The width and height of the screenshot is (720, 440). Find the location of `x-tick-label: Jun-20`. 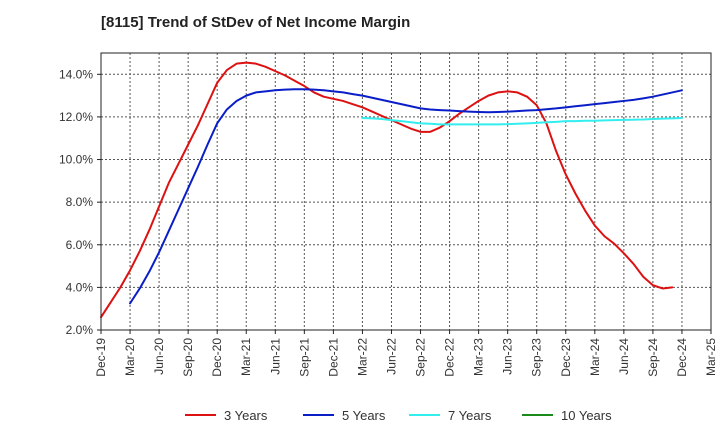

x-tick-label: Jun-20 is located at coordinates (159, 356).